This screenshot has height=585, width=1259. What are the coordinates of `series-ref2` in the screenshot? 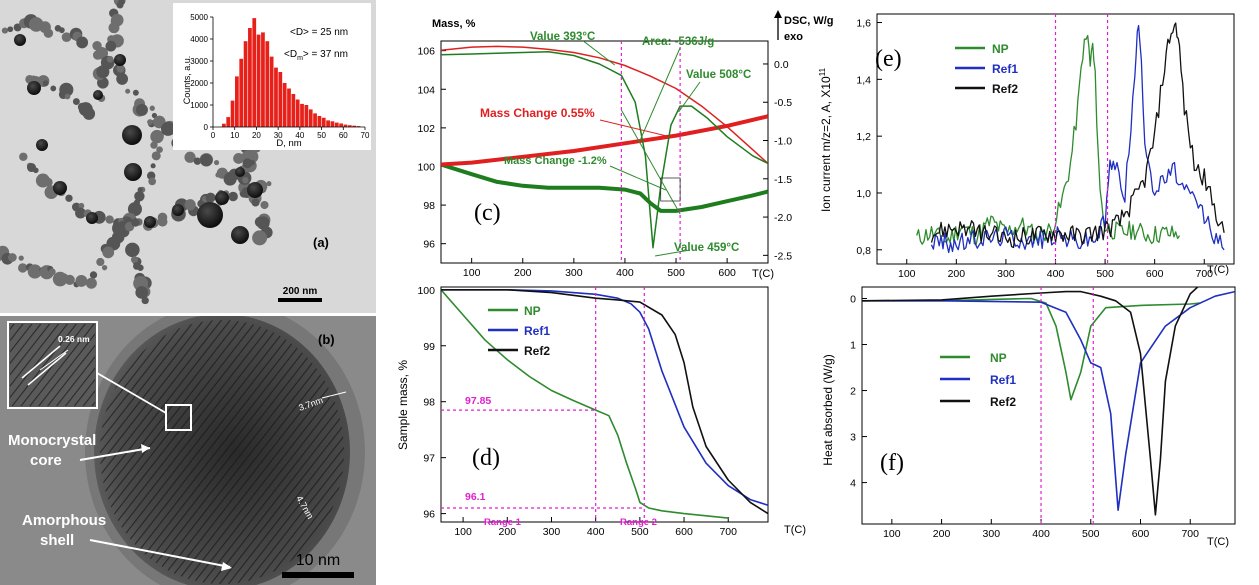 It's located at (604, 402).